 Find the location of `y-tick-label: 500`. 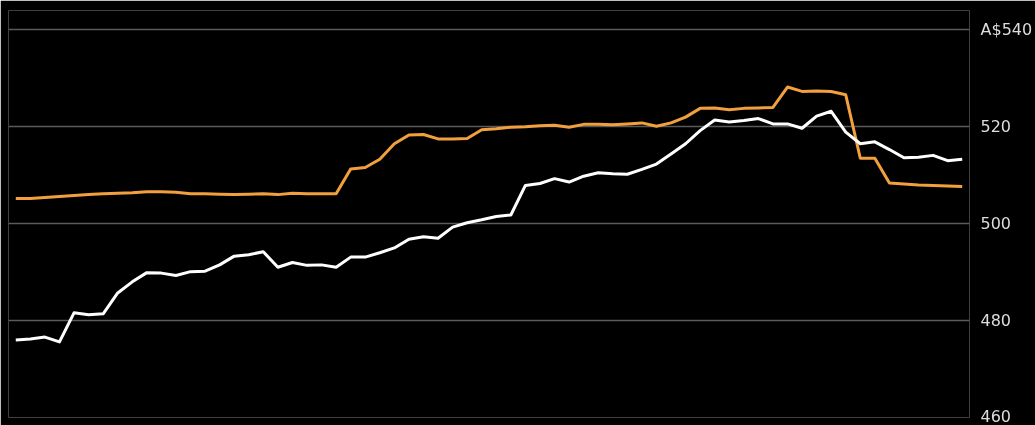

y-tick-label: 500 is located at coordinates (996, 224).